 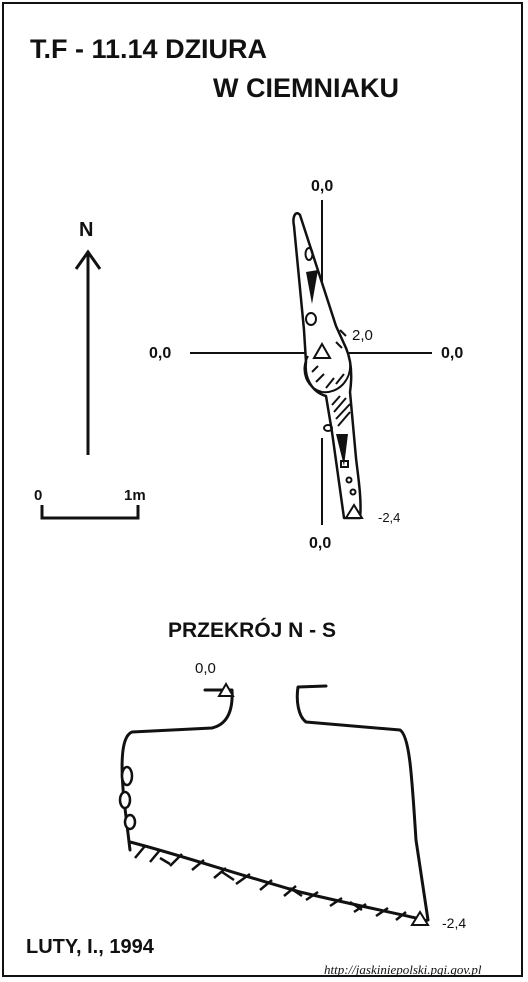 What do you see at coordinates (389, 517) in the screenshot?
I see `end-depth-label: -2,4` at bounding box center [389, 517].